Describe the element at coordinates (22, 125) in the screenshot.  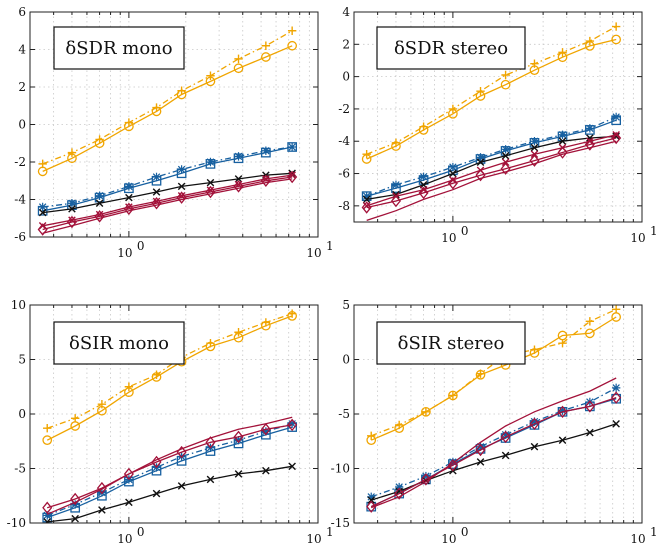
I see `y-tick-label: 0` at that location.